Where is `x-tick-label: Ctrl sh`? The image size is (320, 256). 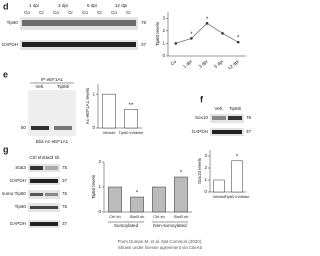 x-tick-label: Ctrl sh is located at coordinates (115, 216).